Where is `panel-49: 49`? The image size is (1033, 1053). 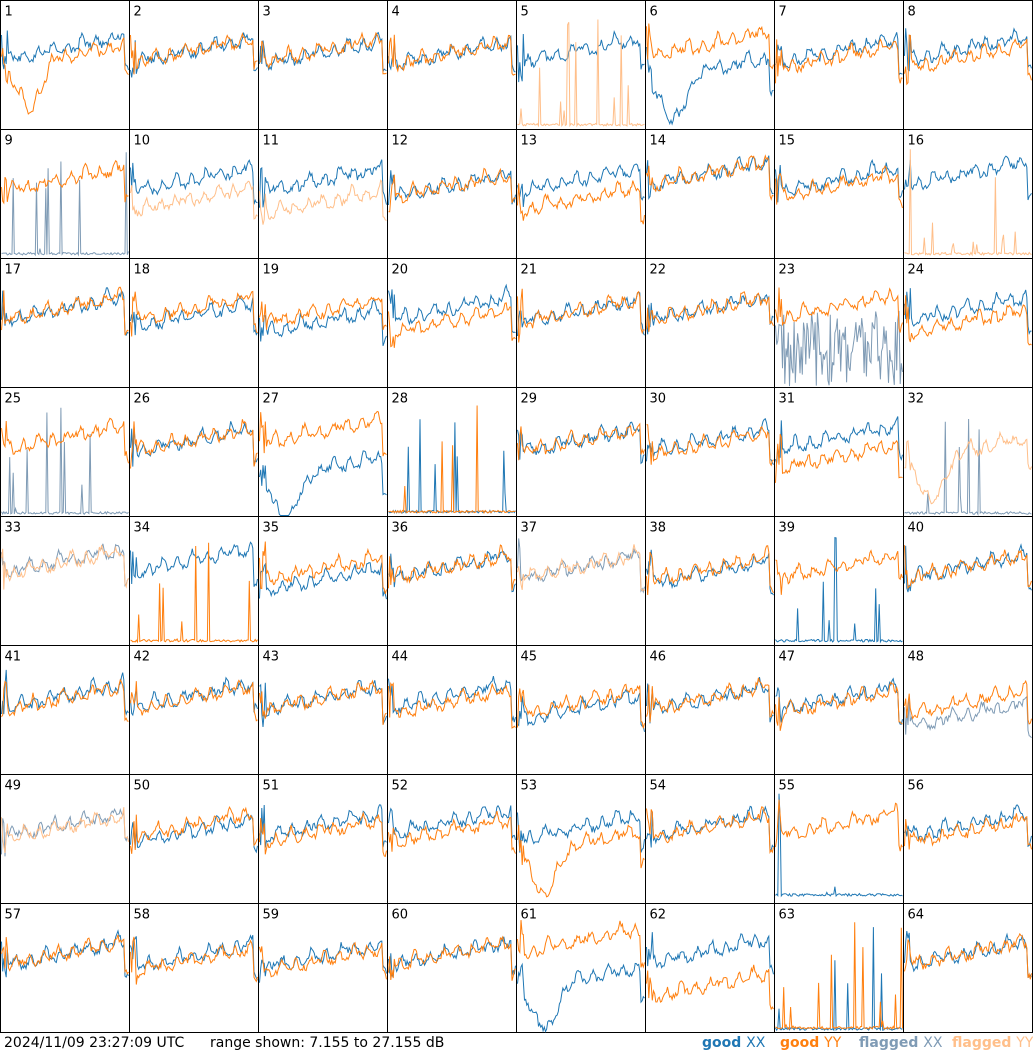
panel-49: 49 is located at coordinates (65, 839).